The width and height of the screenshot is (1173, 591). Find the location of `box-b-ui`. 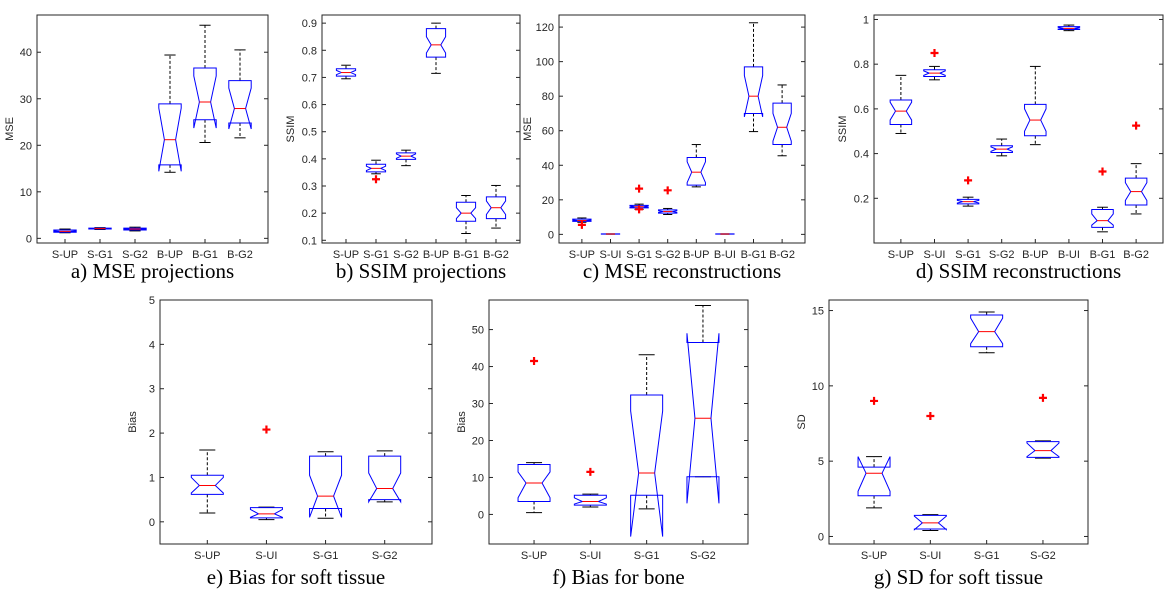

box-b-ui is located at coordinates (1069, 28).